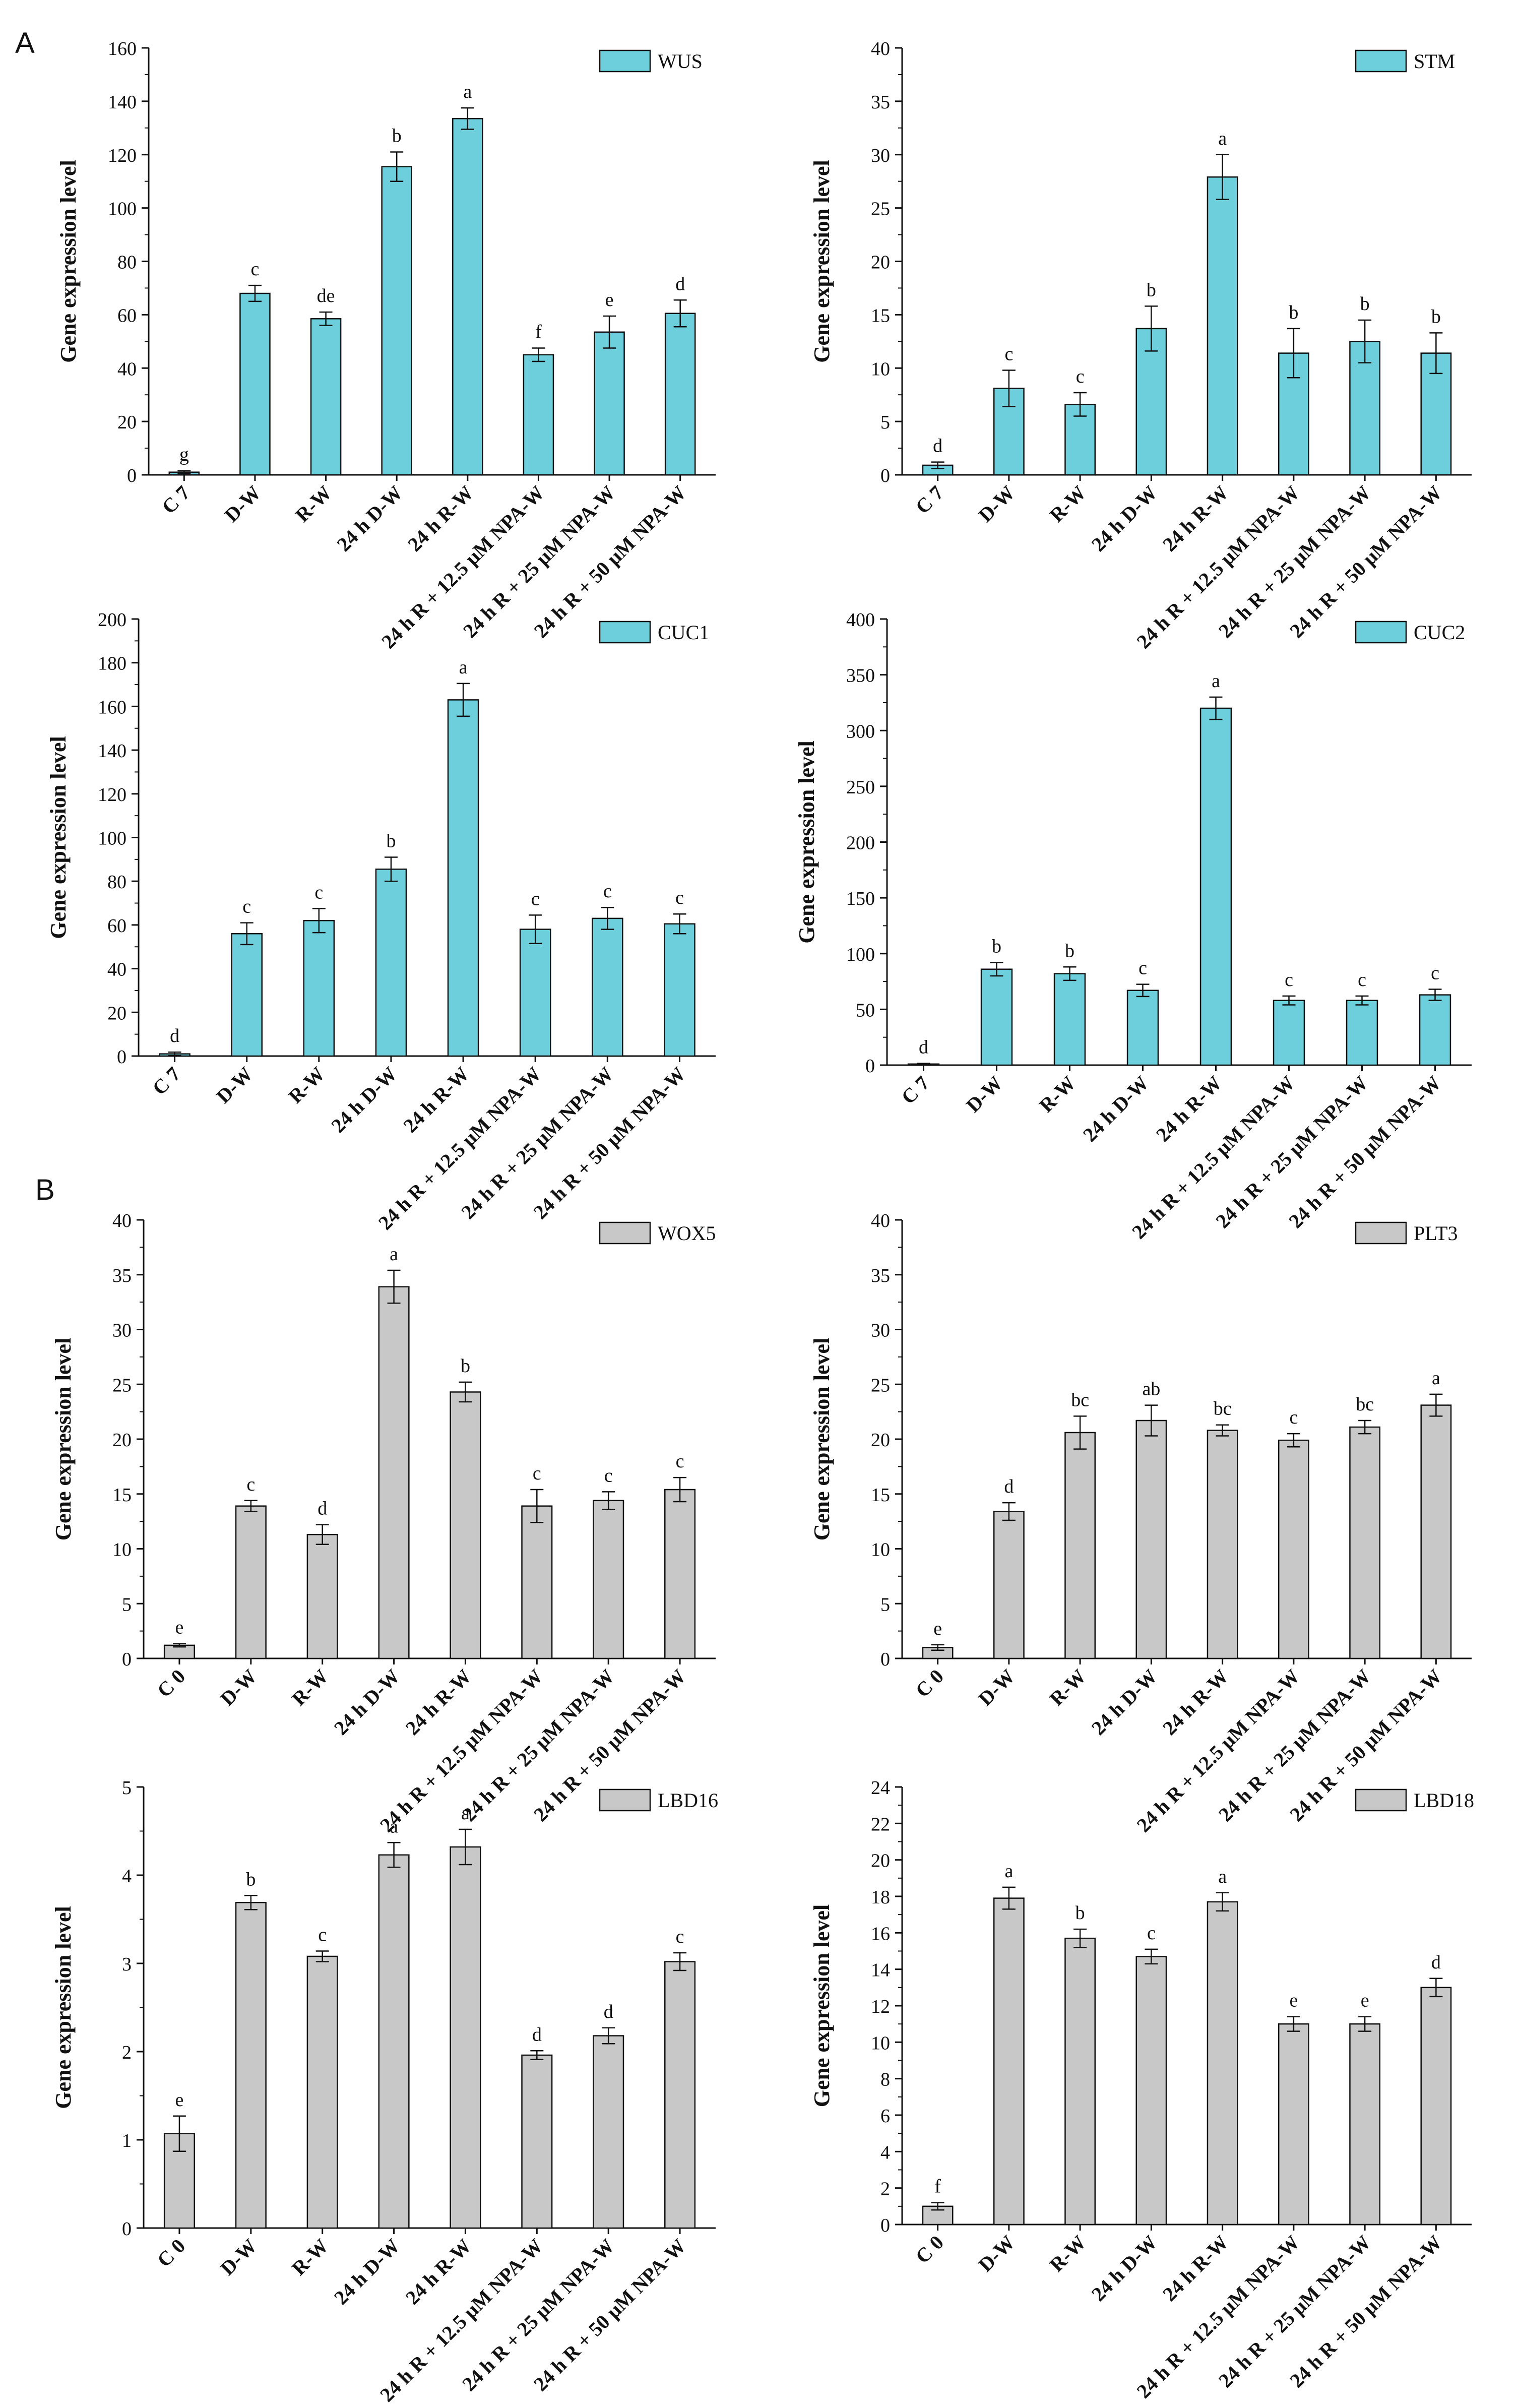  What do you see at coordinates (880, 103) in the screenshot?
I see `y-tick-label: 35` at bounding box center [880, 103].